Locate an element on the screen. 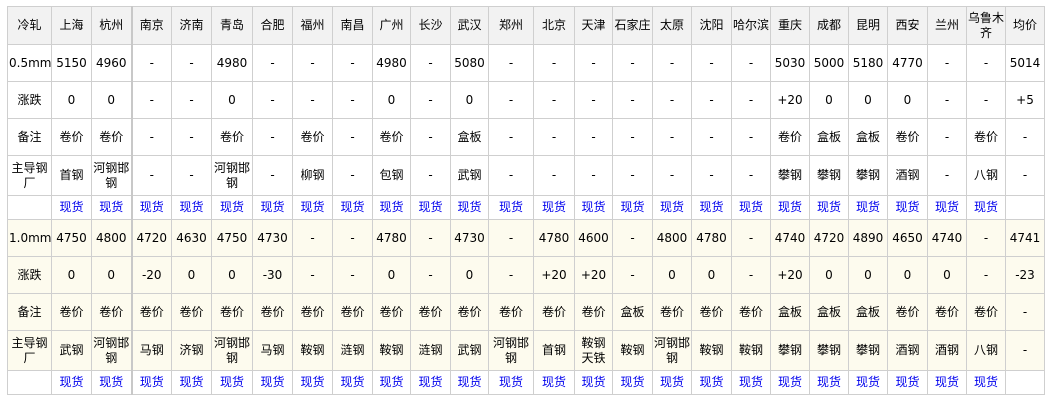 The height and width of the screenshot is (410, 1058). table-cell: 4960 is located at coordinates (111, 63).